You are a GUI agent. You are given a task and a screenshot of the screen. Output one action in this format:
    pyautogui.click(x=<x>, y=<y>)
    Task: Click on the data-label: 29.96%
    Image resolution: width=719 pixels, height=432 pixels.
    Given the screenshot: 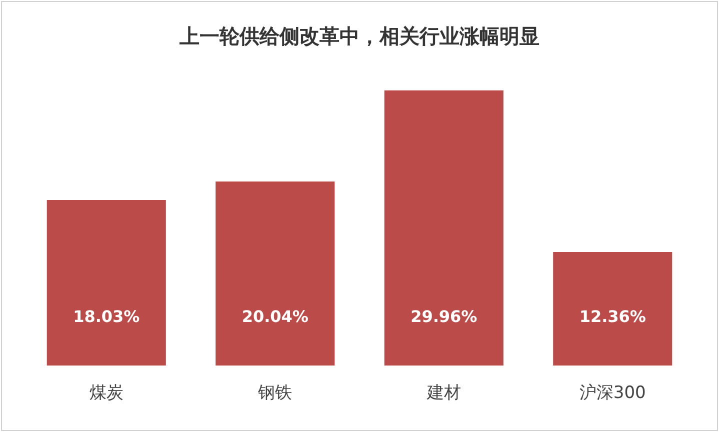 What is the action you would take?
    pyautogui.click(x=444, y=316)
    